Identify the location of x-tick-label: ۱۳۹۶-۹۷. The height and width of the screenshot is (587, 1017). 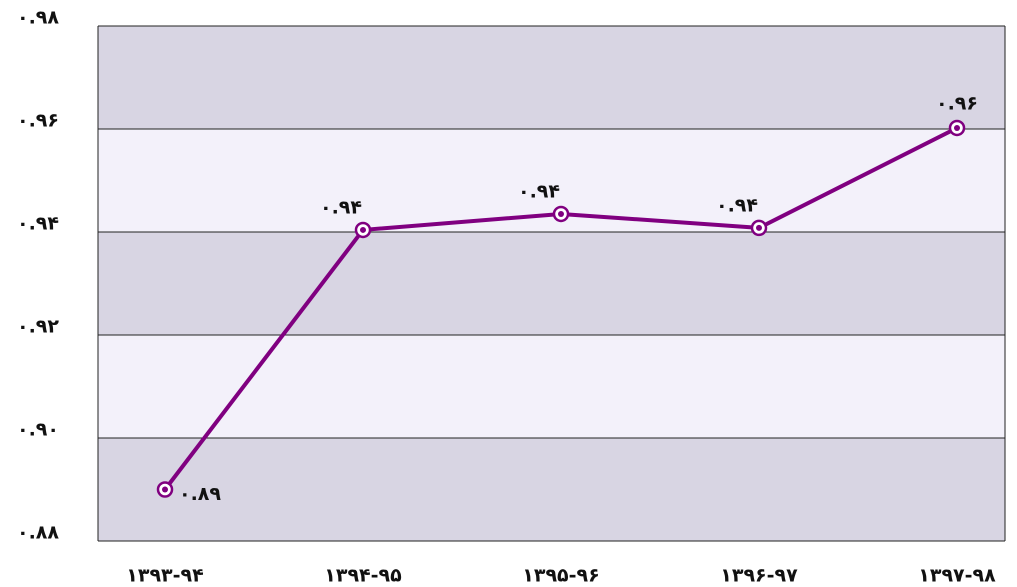
(759, 576).